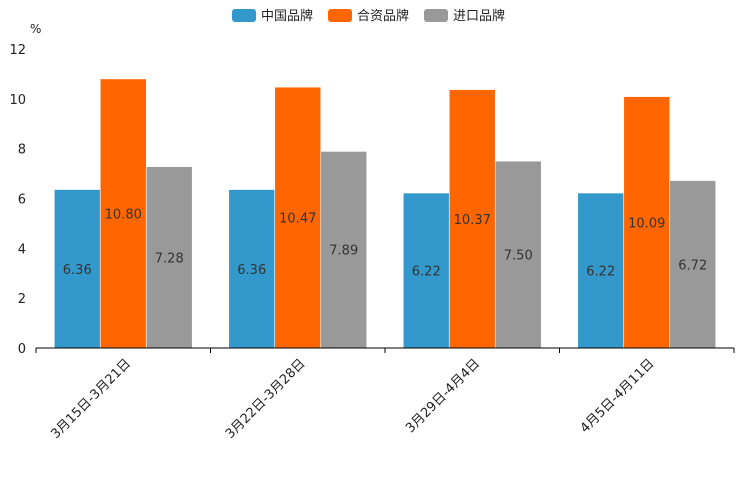  I want to click on y-axis: 0 2 4 6 8 10 12, so click(17, 200).